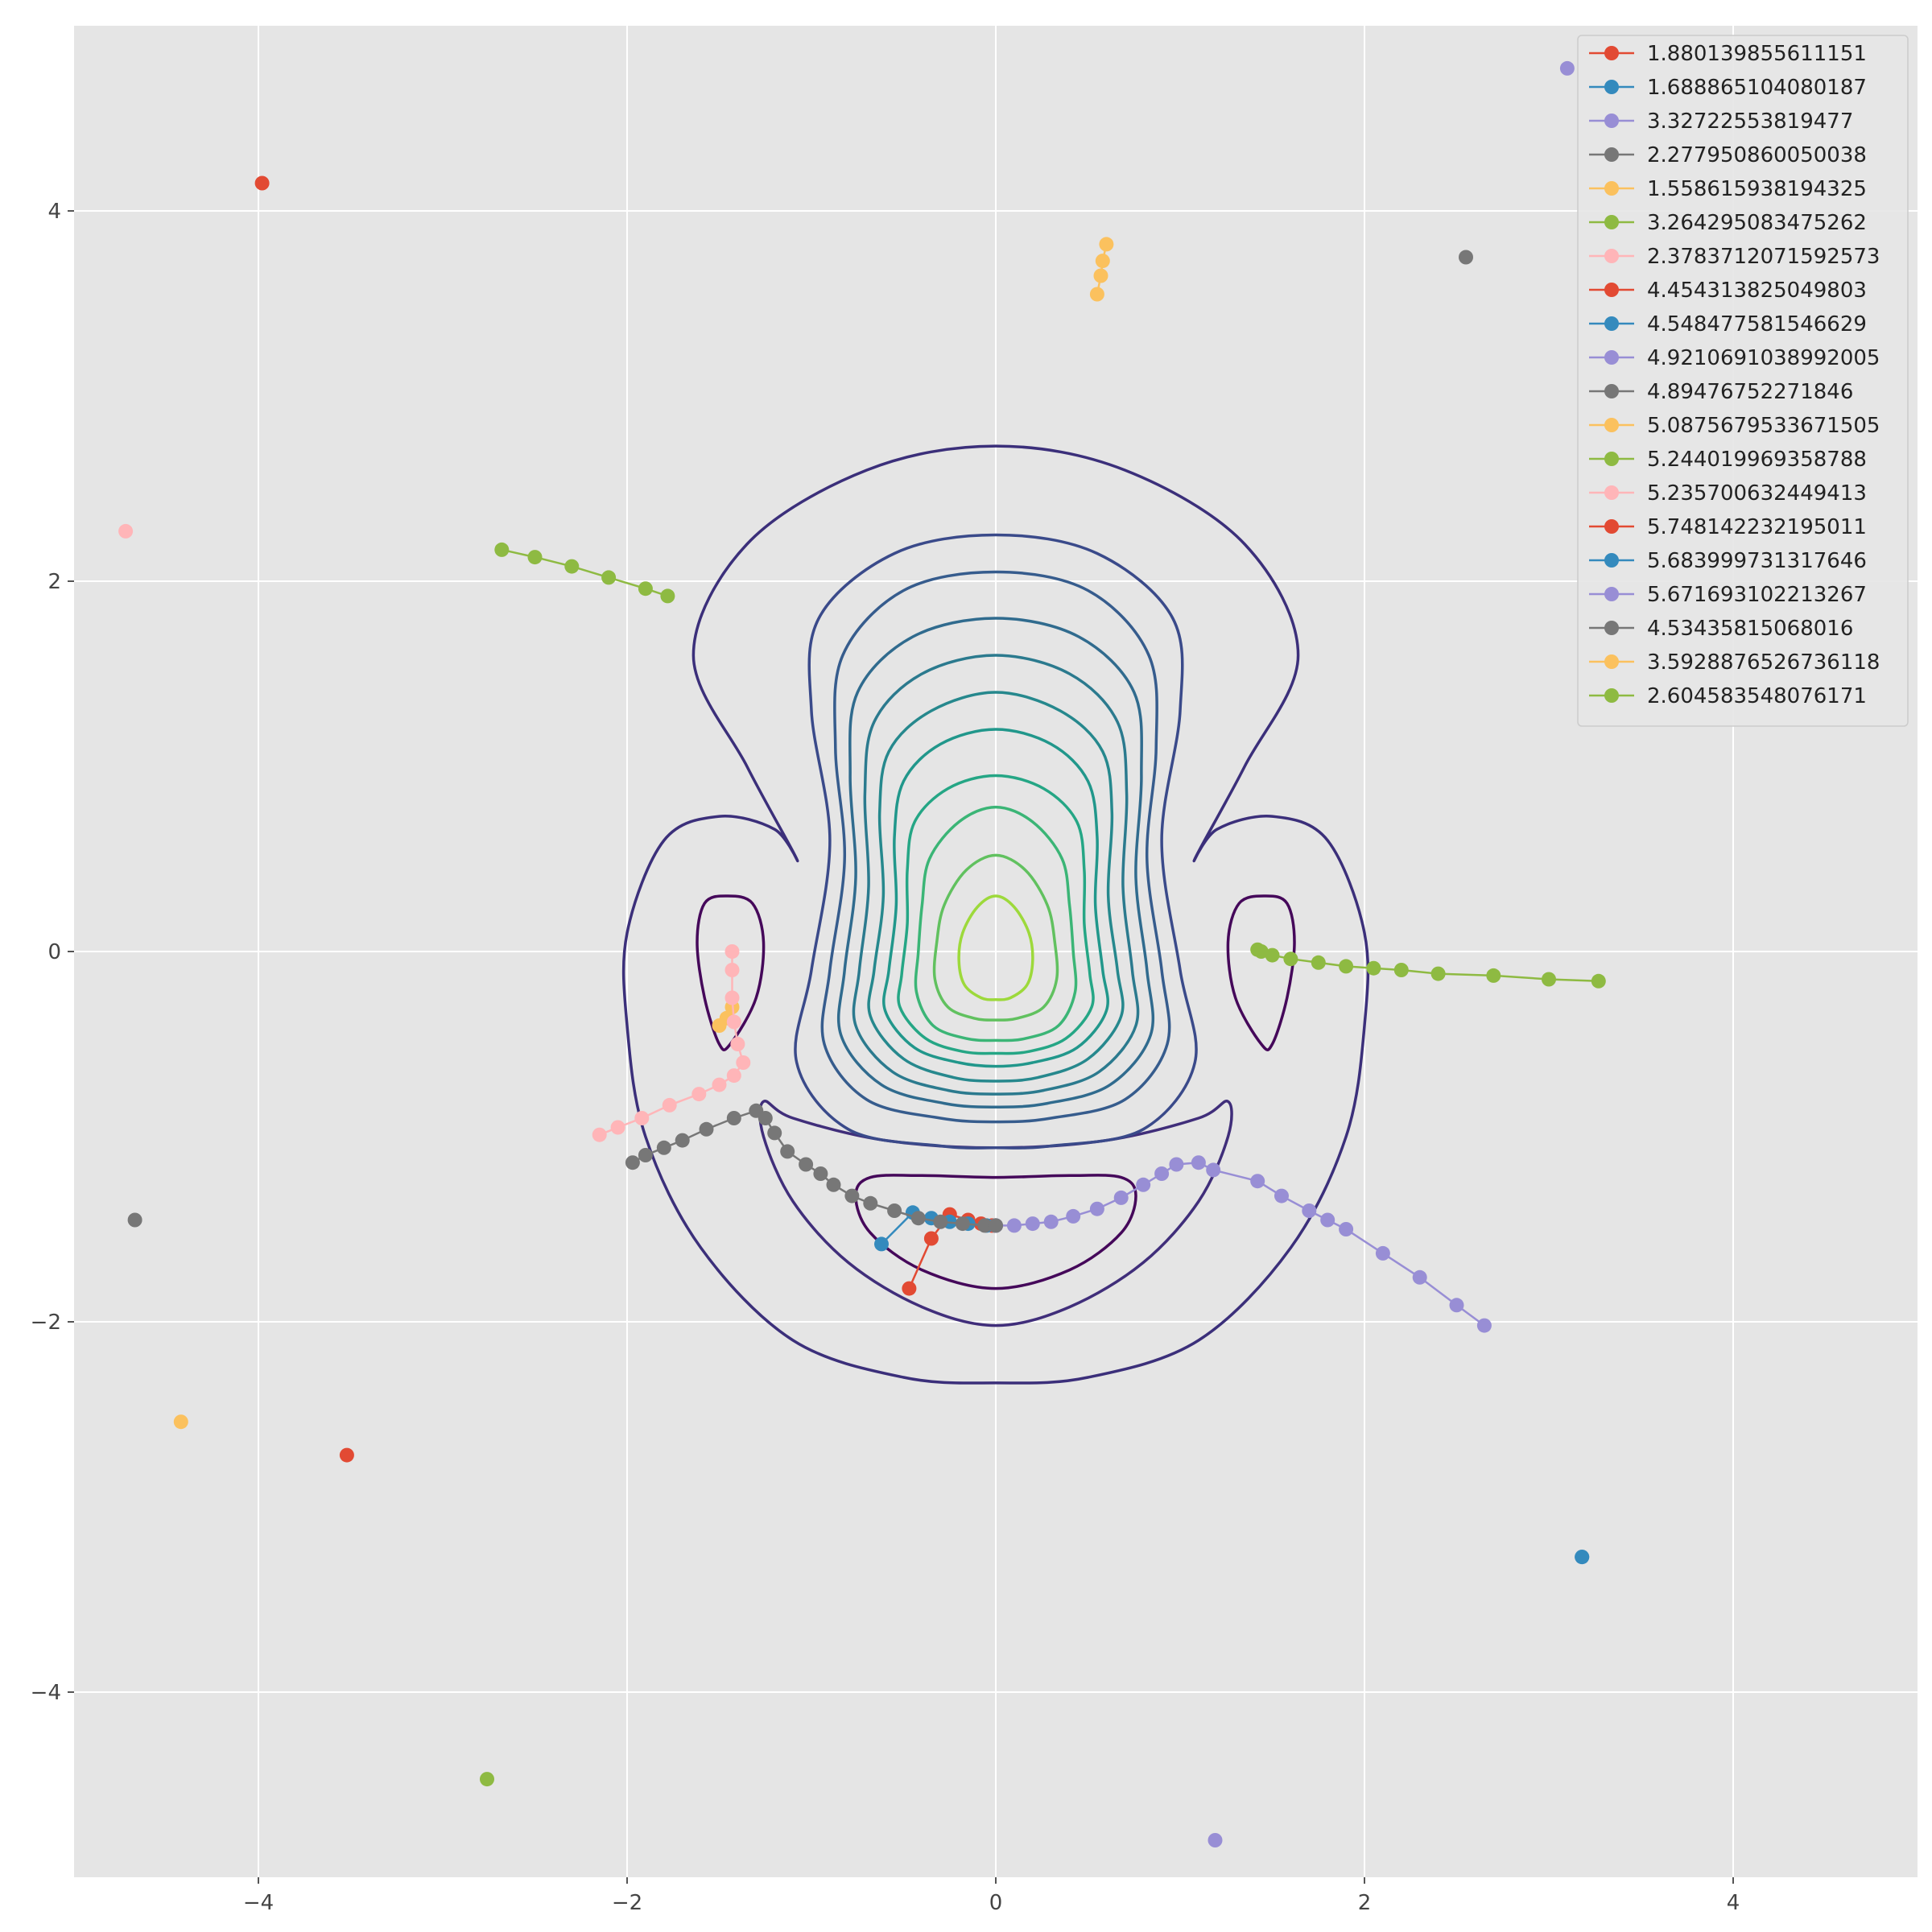  I want to click on legend-item-10: 4.89476752271846, so click(1721, 392).